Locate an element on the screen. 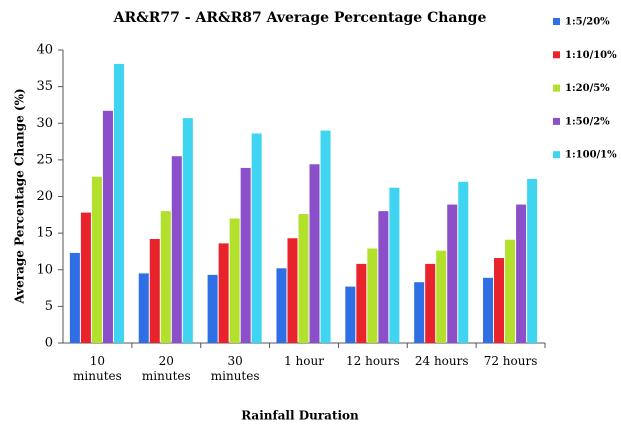 This screenshot has height=428, width=621. y-tick-label: 20 is located at coordinates (44, 196).